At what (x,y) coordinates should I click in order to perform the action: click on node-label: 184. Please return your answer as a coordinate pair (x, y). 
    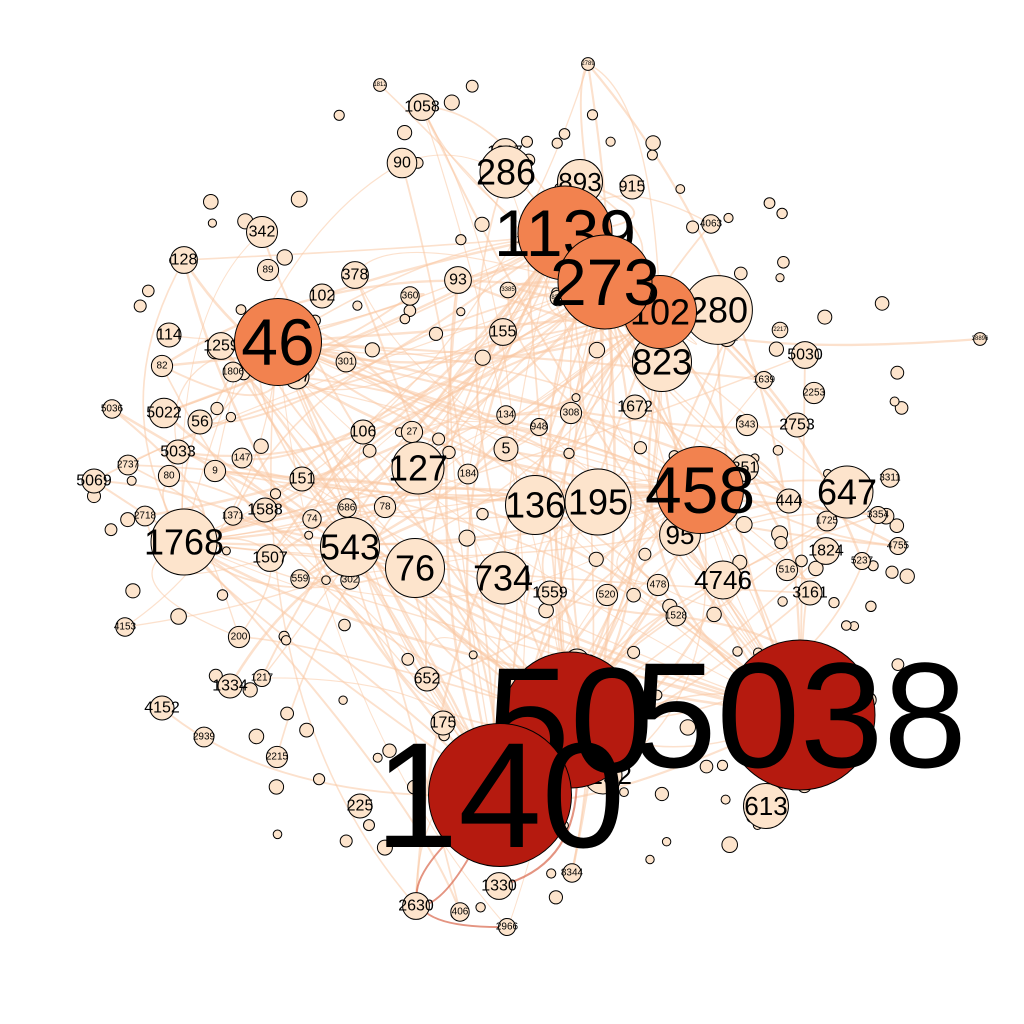
    Looking at the image, I should click on (468, 474).